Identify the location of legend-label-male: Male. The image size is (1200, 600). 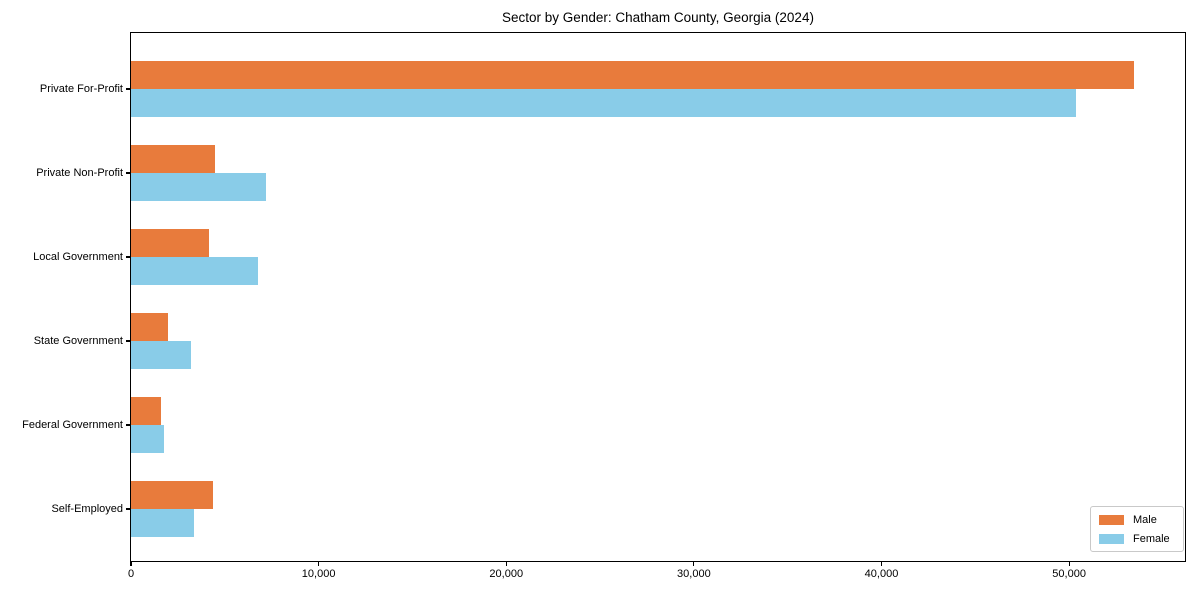
(1145, 519).